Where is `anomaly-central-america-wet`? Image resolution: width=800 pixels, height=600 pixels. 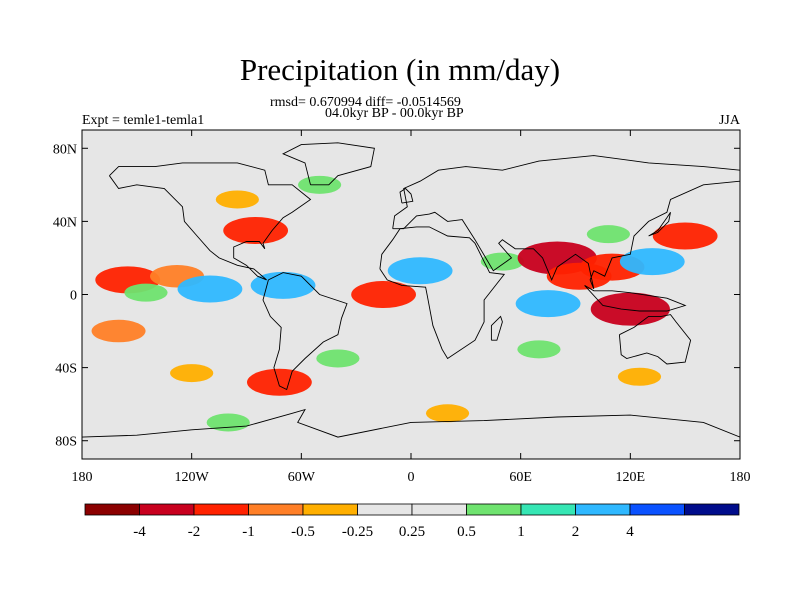
anomaly-central-america-wet is located at coordinates (210, 289).